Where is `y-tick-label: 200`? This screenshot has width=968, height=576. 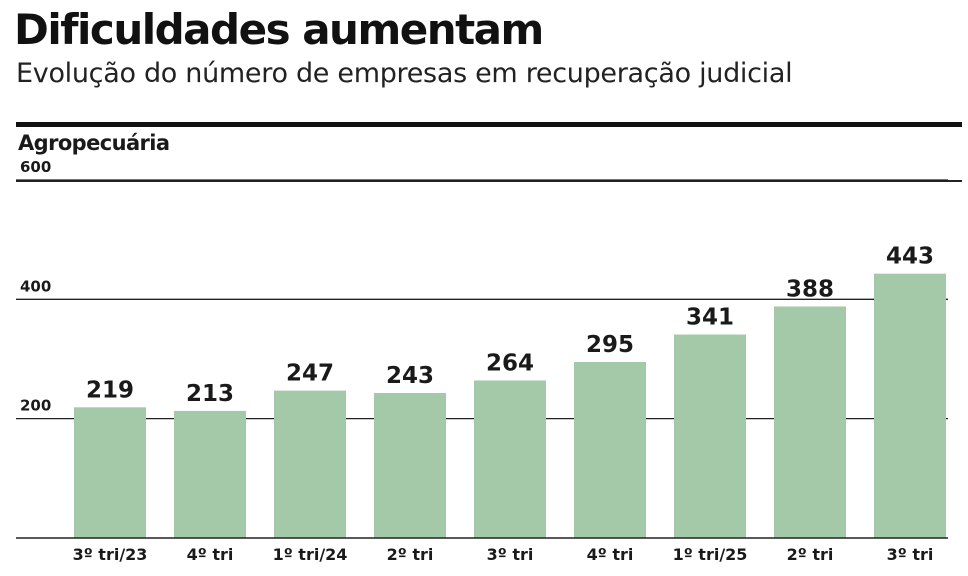 y-tick-label: 200 is located at coordinates (35, 406).